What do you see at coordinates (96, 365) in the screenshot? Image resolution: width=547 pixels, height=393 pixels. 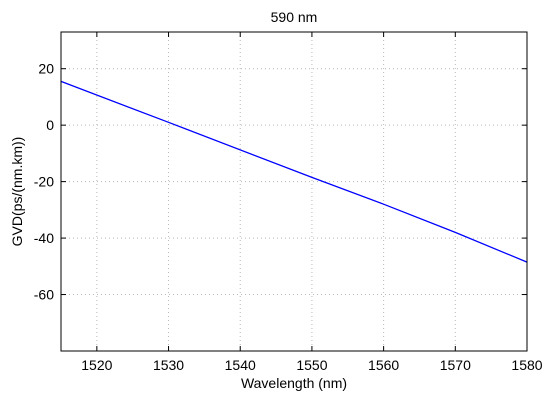 I see `x-tick-label: 1520` at bounding box center [96, 365].